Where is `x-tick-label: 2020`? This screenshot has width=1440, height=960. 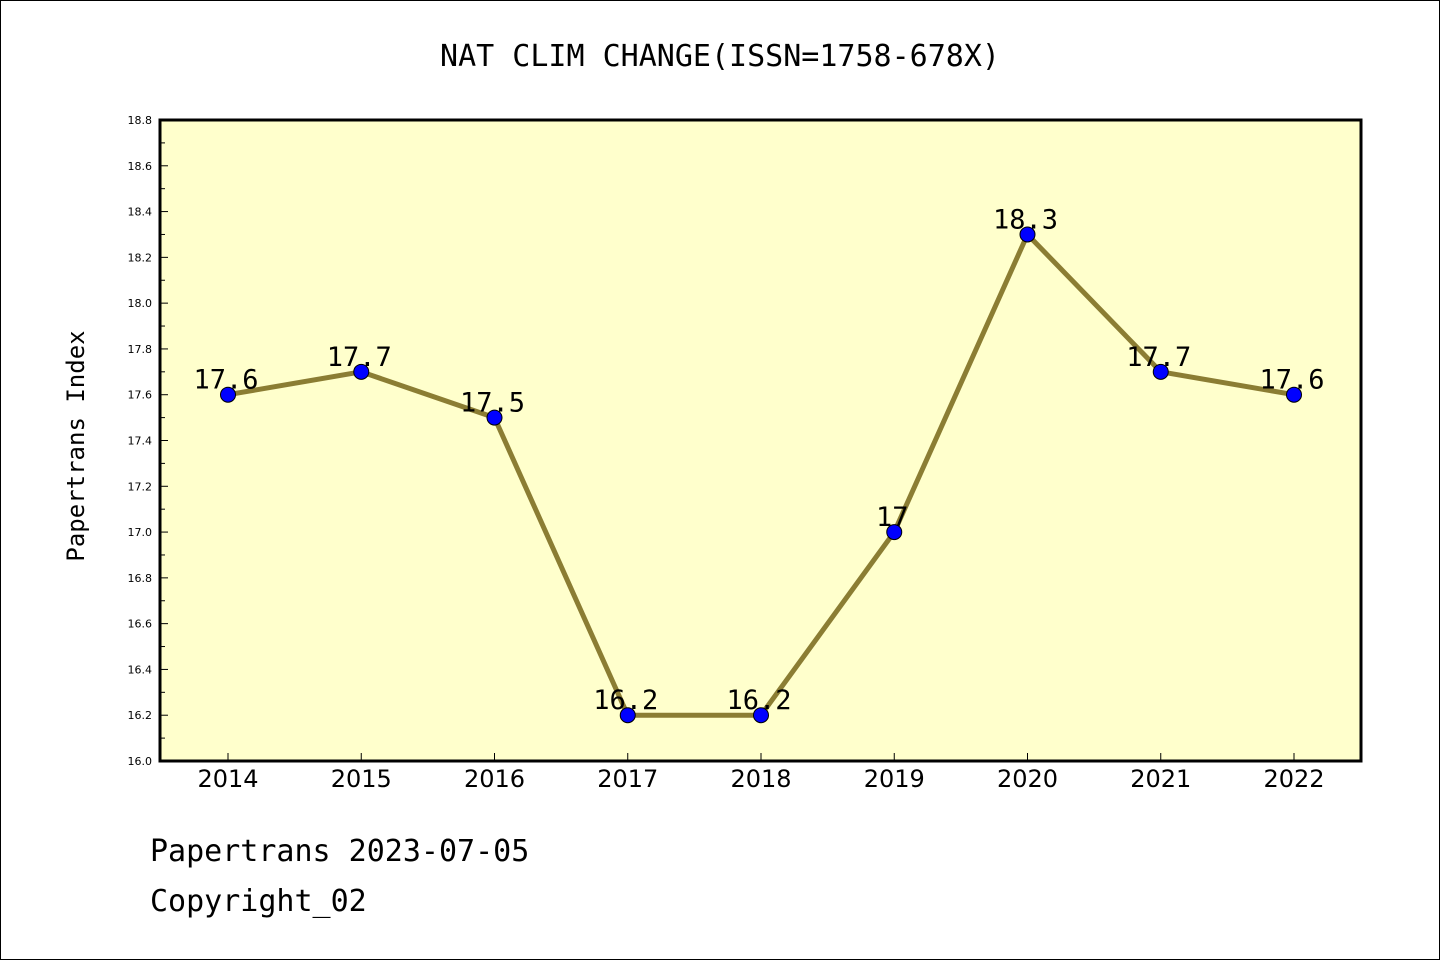
x-tick-label: 2020 is located at coordinates (1027, 779).